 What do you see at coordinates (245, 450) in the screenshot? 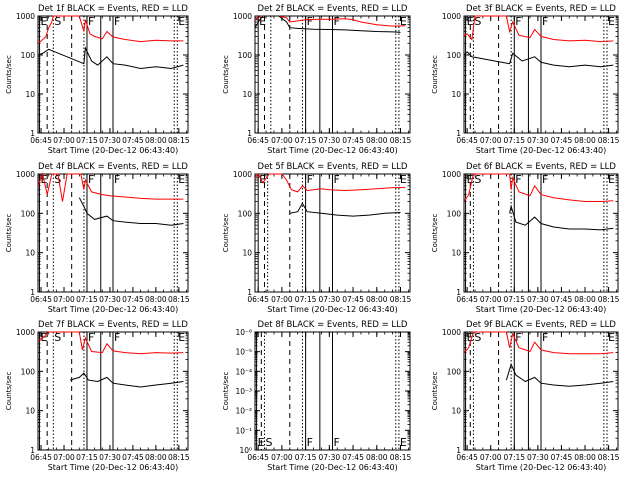
I see `y-tick-label: 10⁰` at bounding box center [245, 450].